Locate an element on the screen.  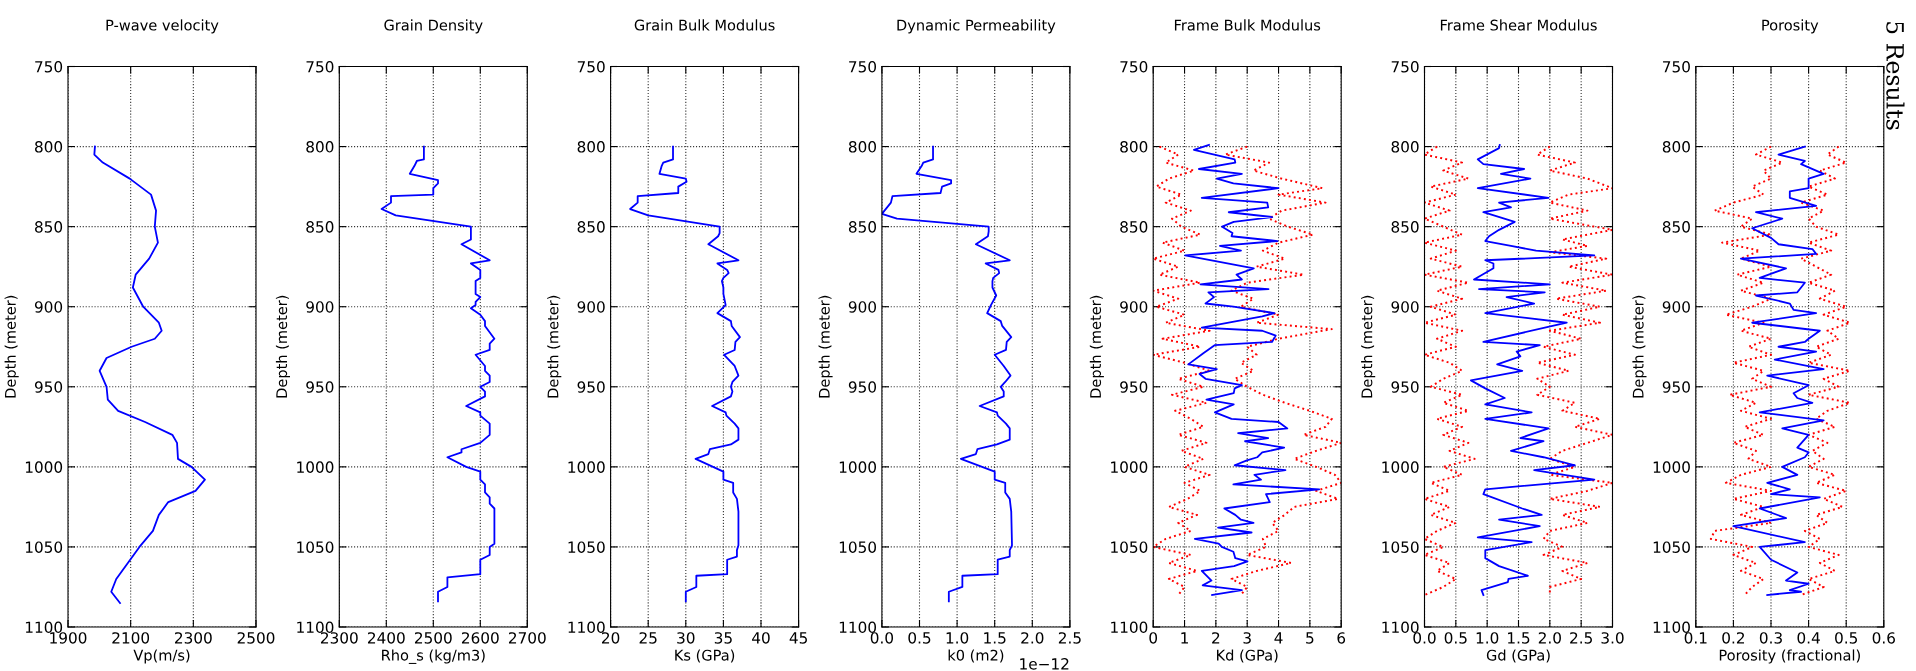
x-tick-label: 0.3 is located at coordinates (1770, 638).